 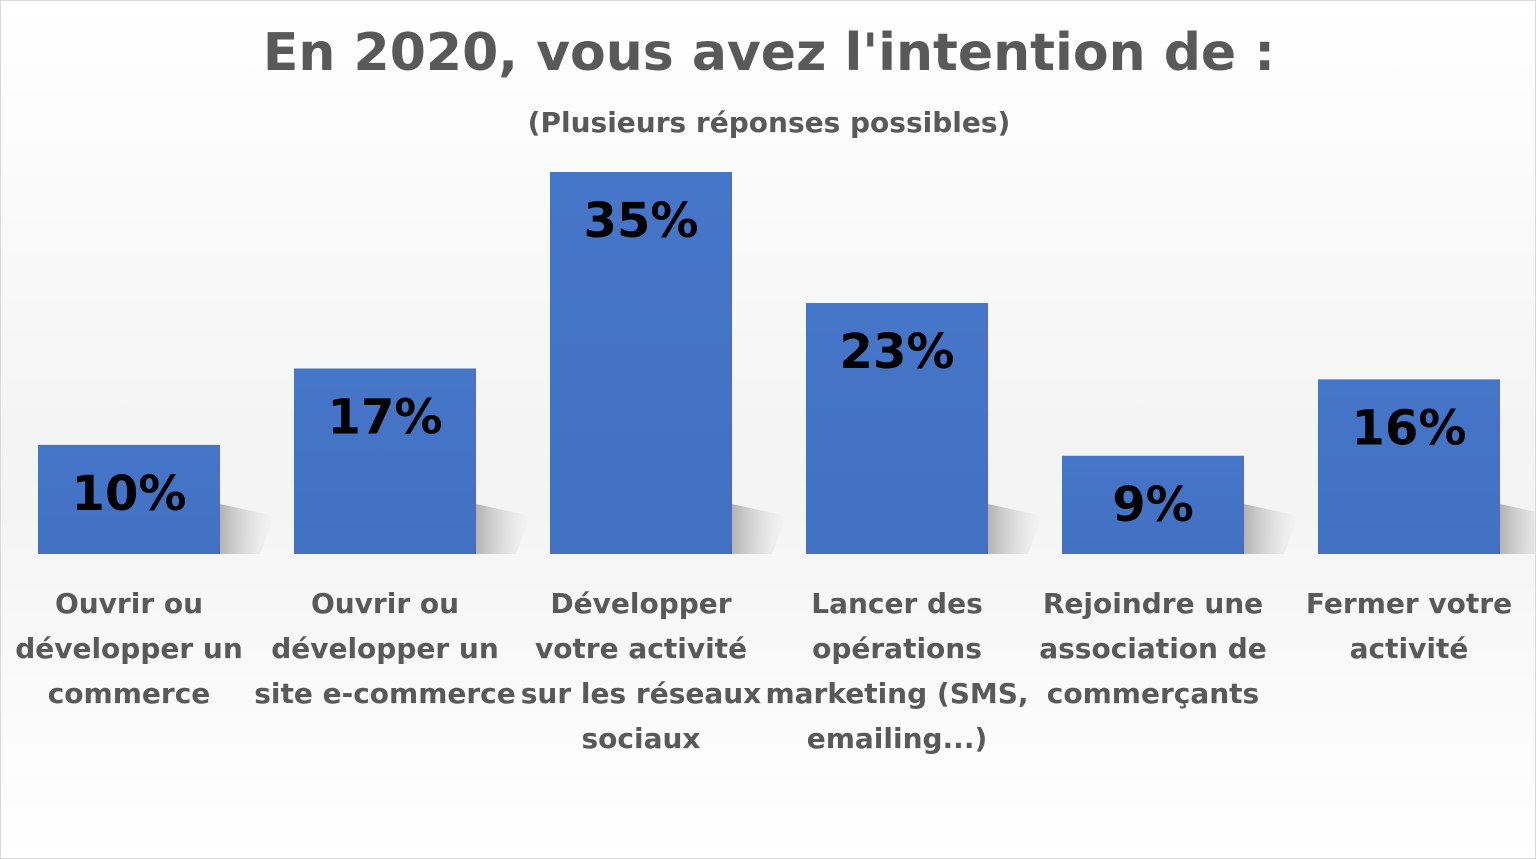 I want to click on category-label-line: association de, so click(x=1153, y=648).